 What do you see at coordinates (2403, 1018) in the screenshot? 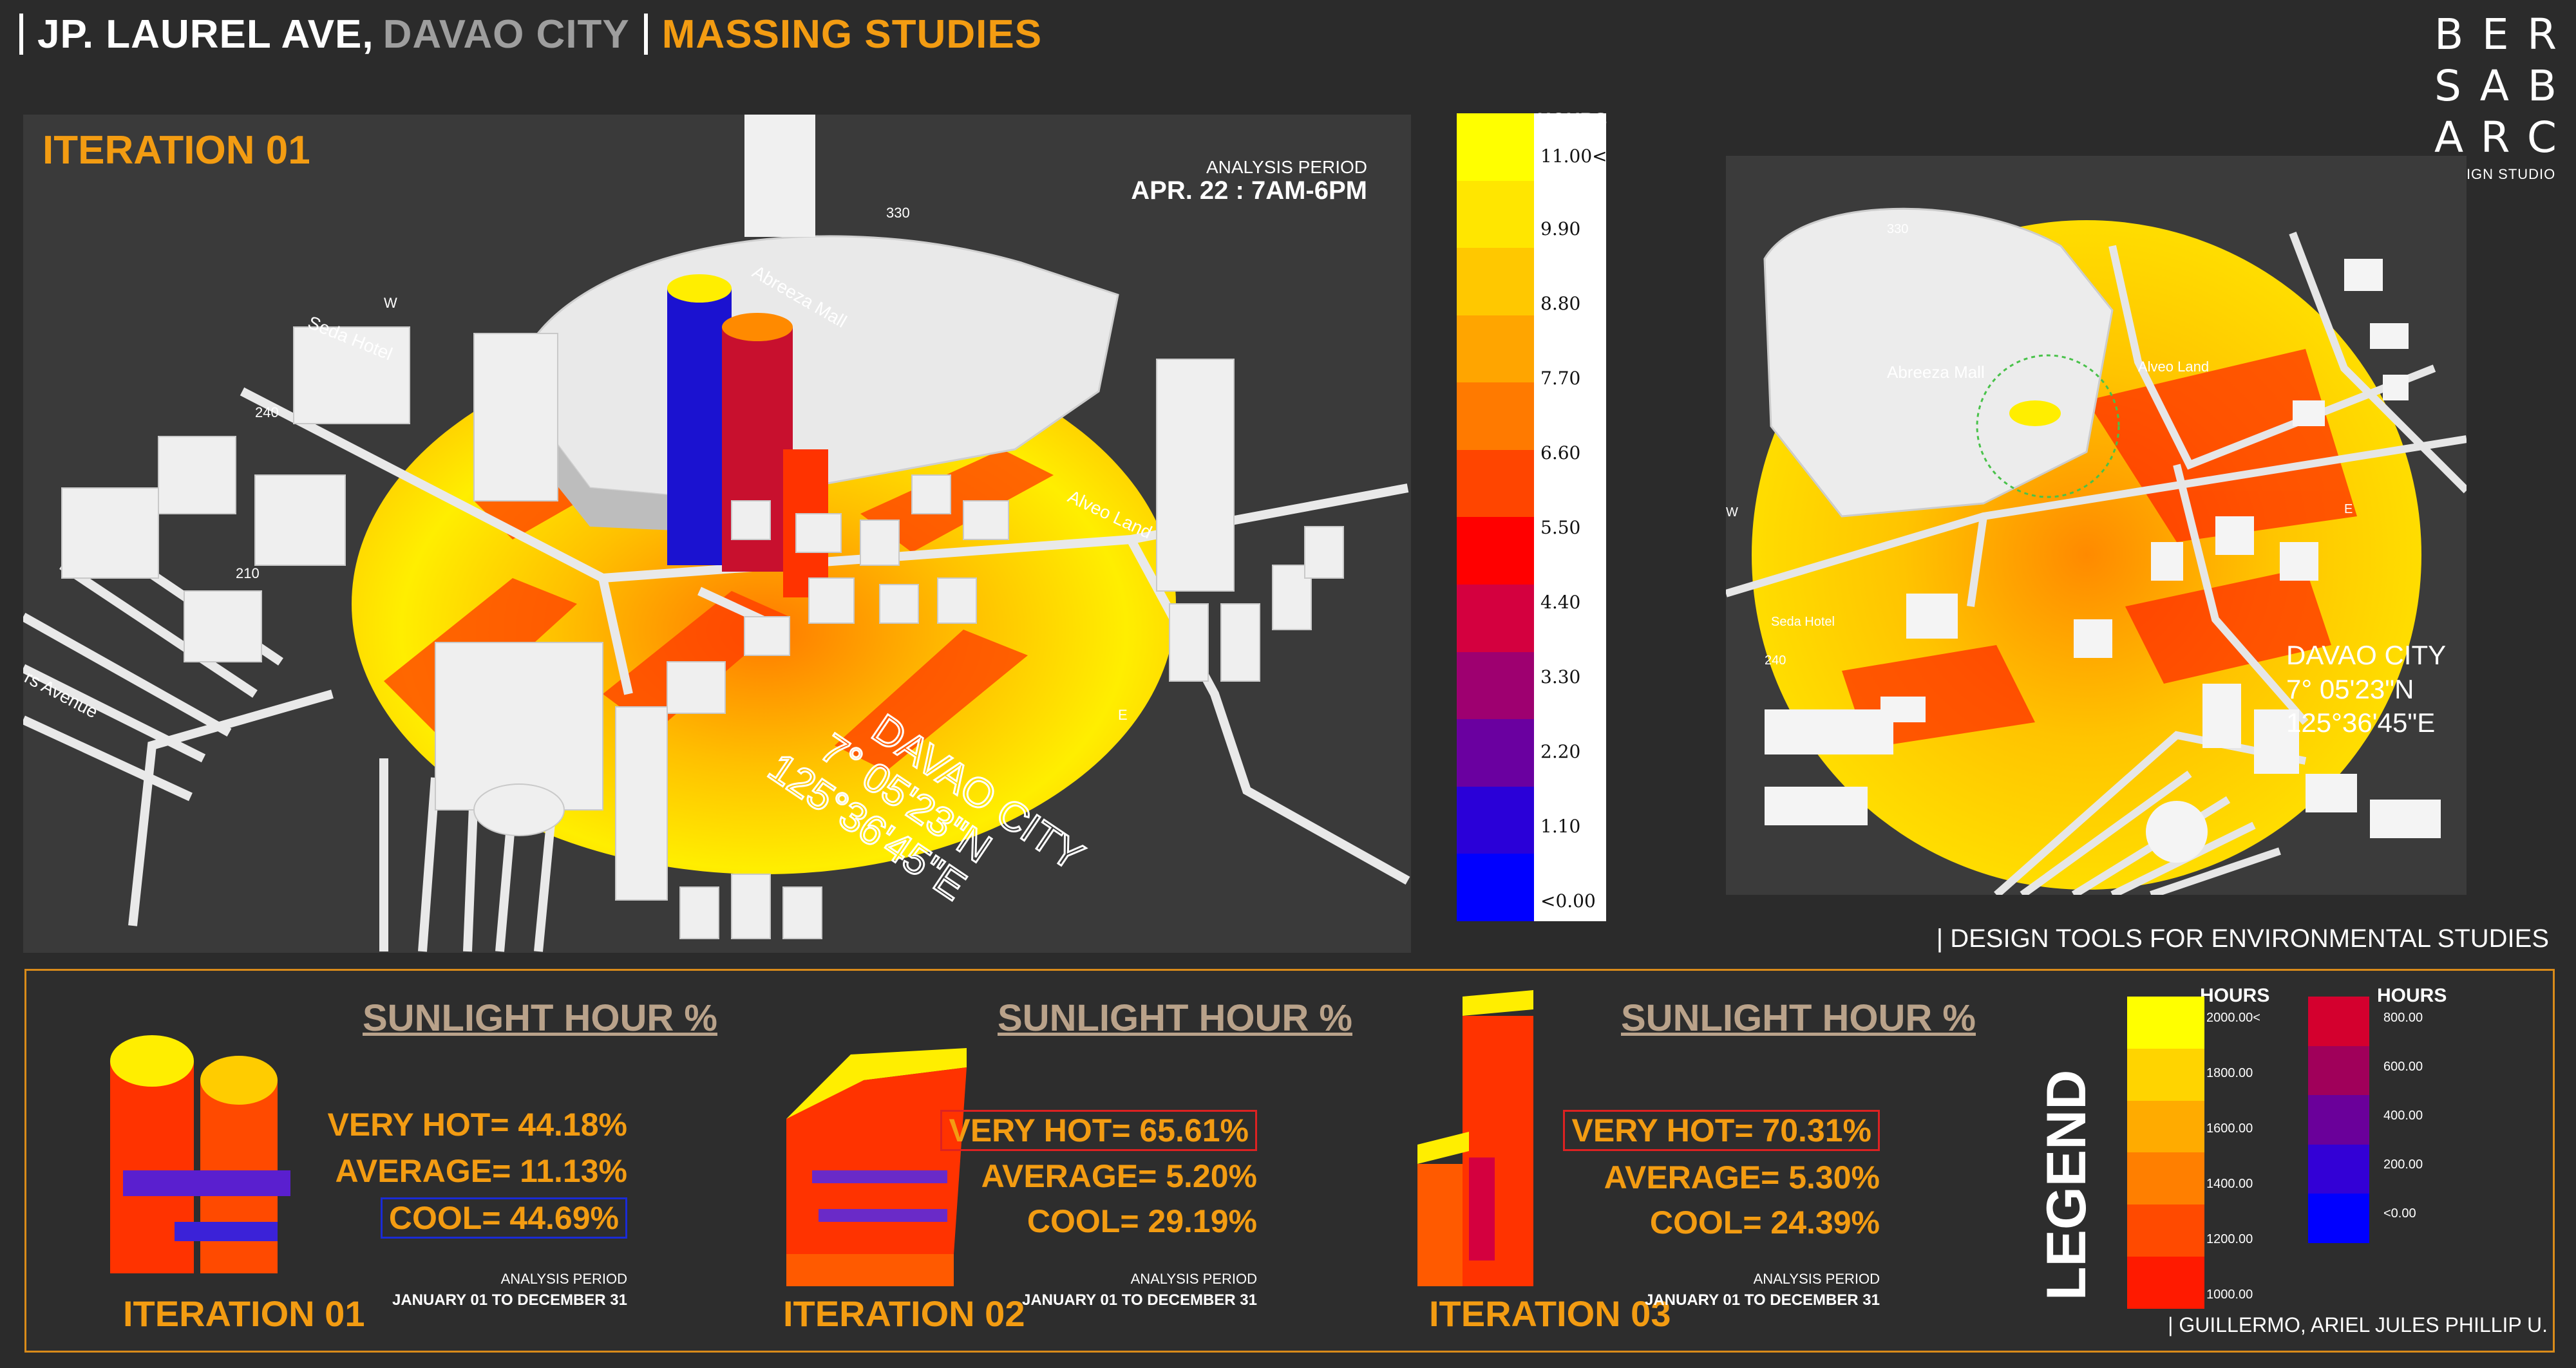
I see `legend-tick: 800.00` at bounding box center [2403, 1018].